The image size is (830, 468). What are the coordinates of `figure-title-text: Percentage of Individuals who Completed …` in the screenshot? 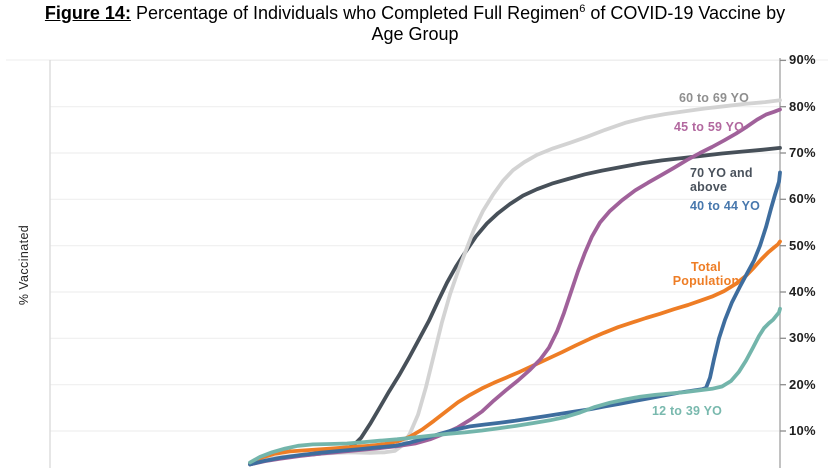 It's located at (355, 13).